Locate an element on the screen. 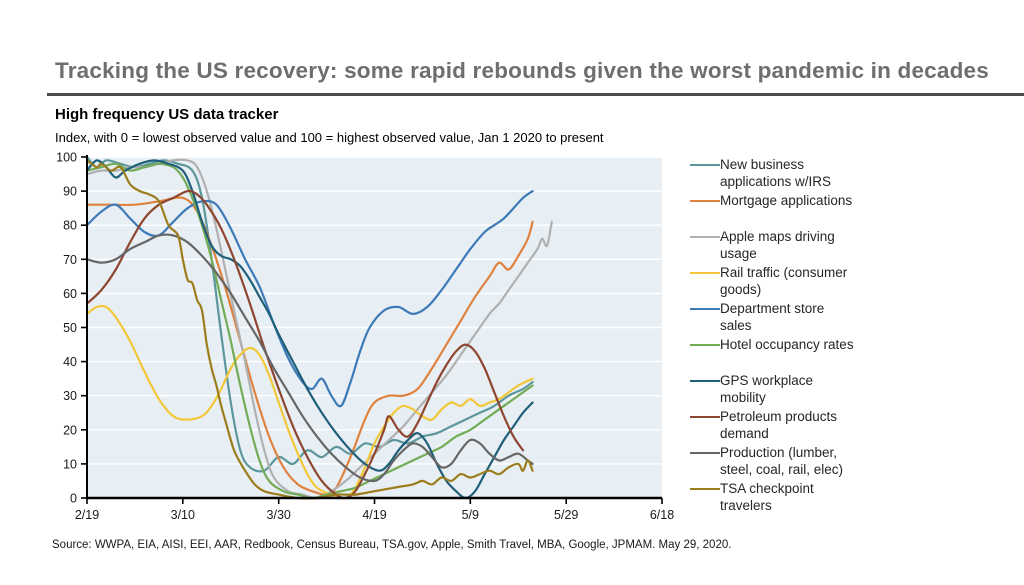 Image resolution: width=1024 pixels, height=585 pixels. y-tick-label: 70 is located at coordinates (70, 260).